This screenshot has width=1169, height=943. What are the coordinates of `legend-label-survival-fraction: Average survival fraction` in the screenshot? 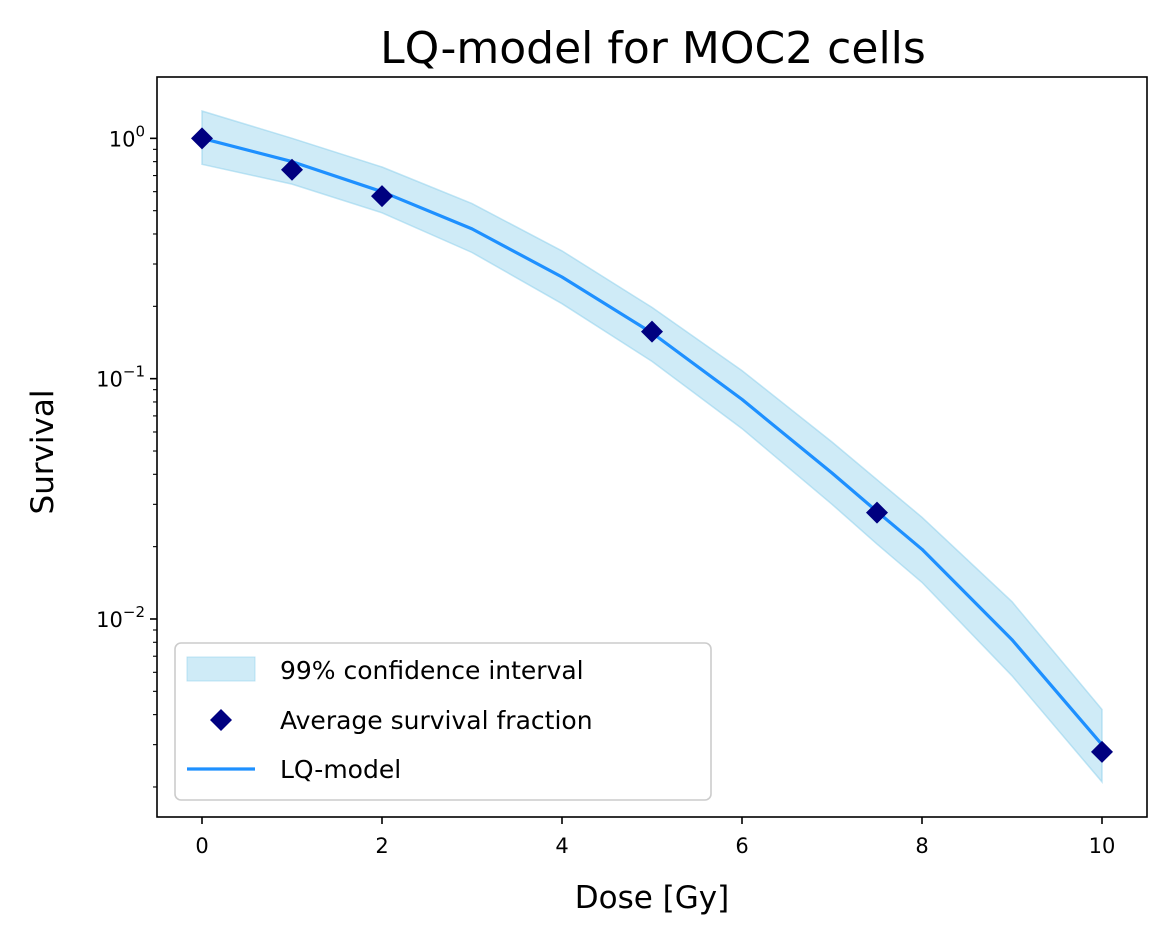 It's located at (436, 720).